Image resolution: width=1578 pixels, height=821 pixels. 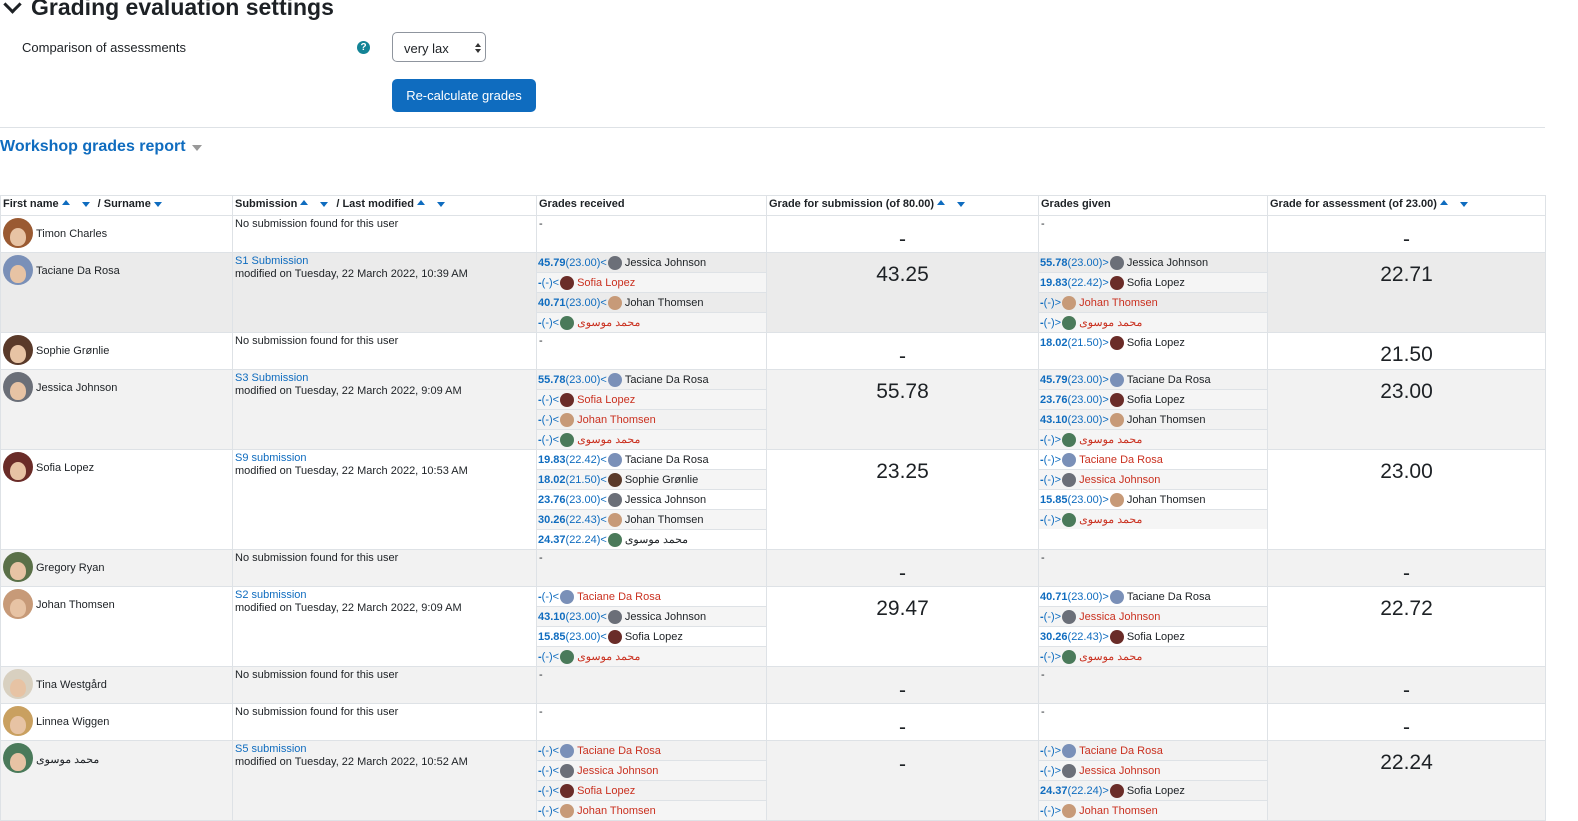 What do you see at coordinates (12, 7) in the screenshot?
I see `chevron-down-icon` at bounding box center [12, 7].